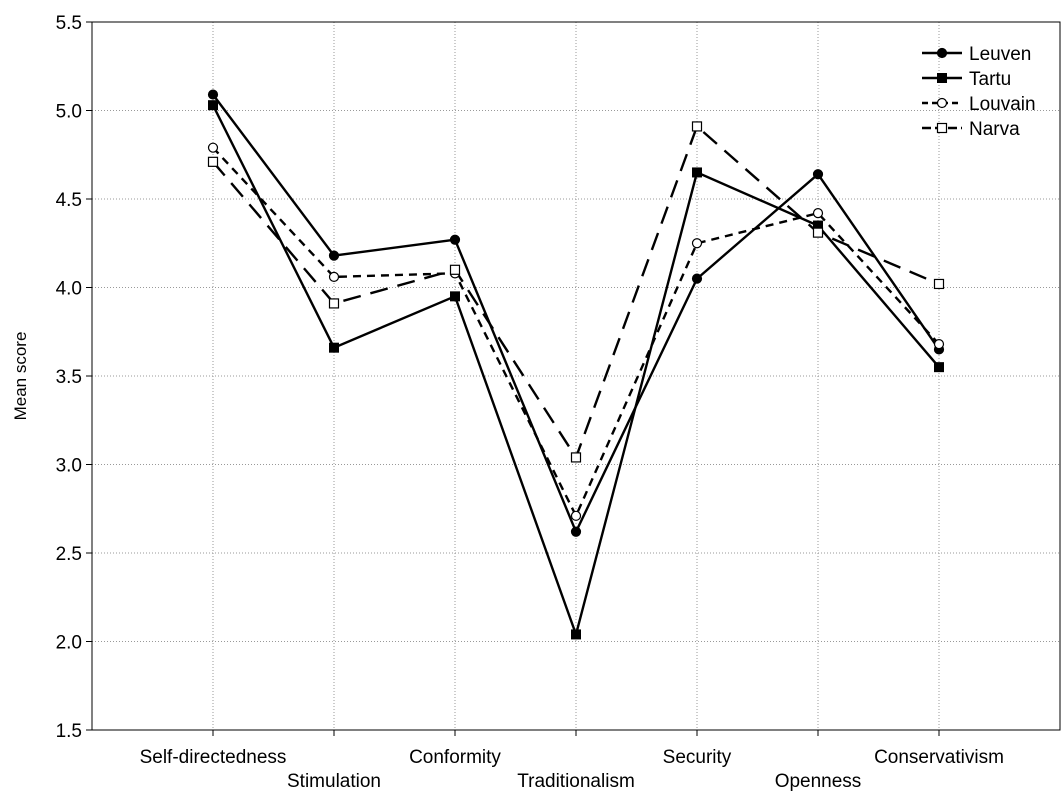 The height and width of the screenshot is (792, 1062). I want to click on legend-marker-narva, so click(942, 128).